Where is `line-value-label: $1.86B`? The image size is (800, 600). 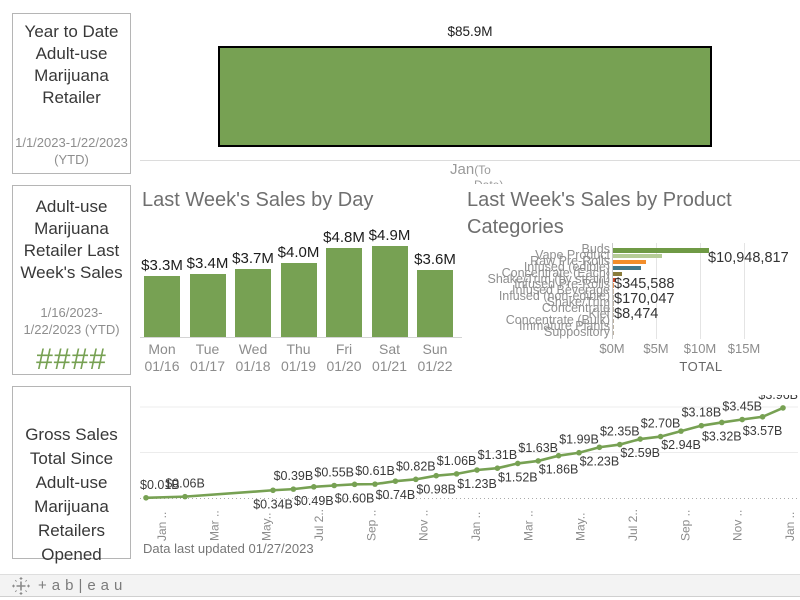
line-value-label: $1.86B is located at coordinates (559, 470).